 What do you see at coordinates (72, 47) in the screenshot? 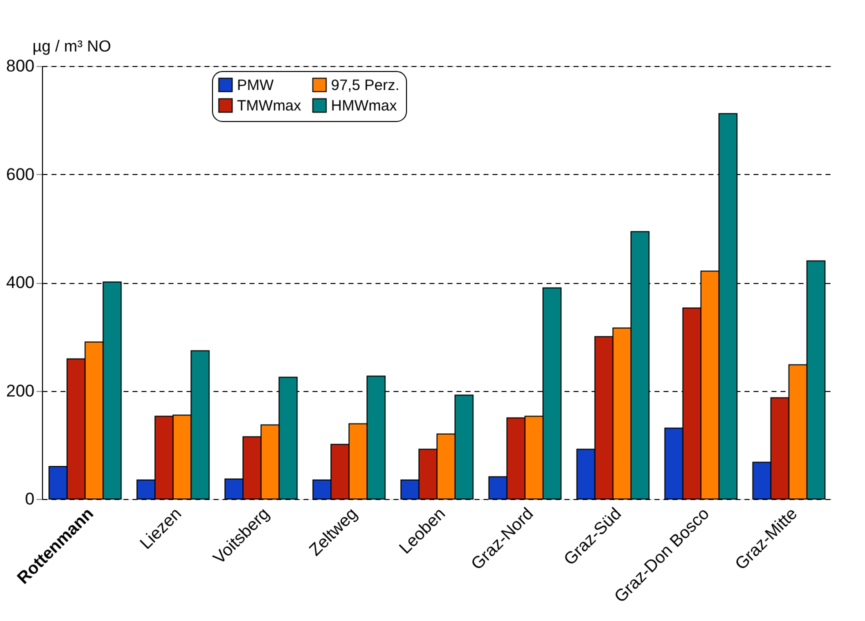
I see `y-axis-title: µg / m³ NO` at bounding box center [72, 47].